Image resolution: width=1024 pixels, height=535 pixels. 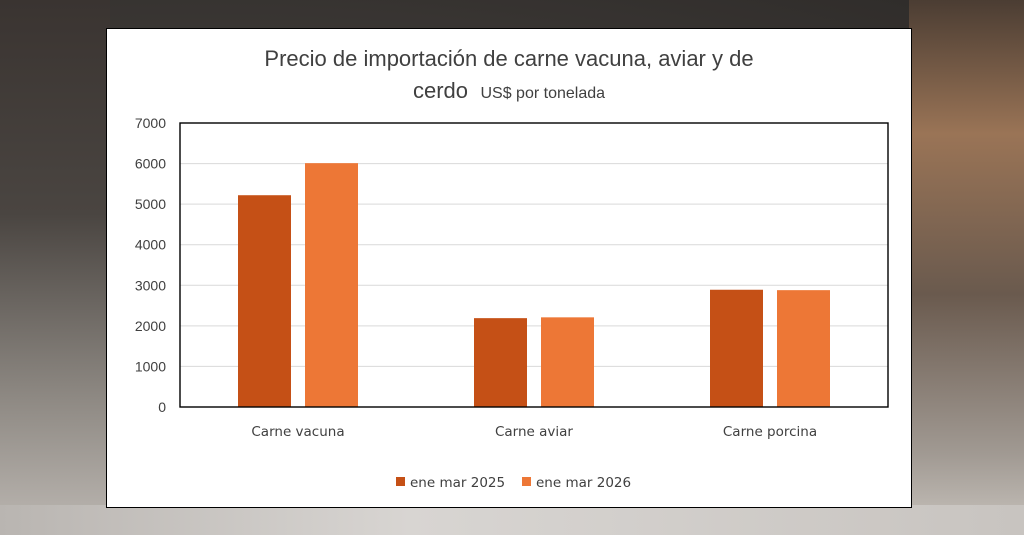 What do you see at coordinates (297, 432) in the screenshot?
I see `x-category-label: Carne vacuna` at bounding box center [297, 432].